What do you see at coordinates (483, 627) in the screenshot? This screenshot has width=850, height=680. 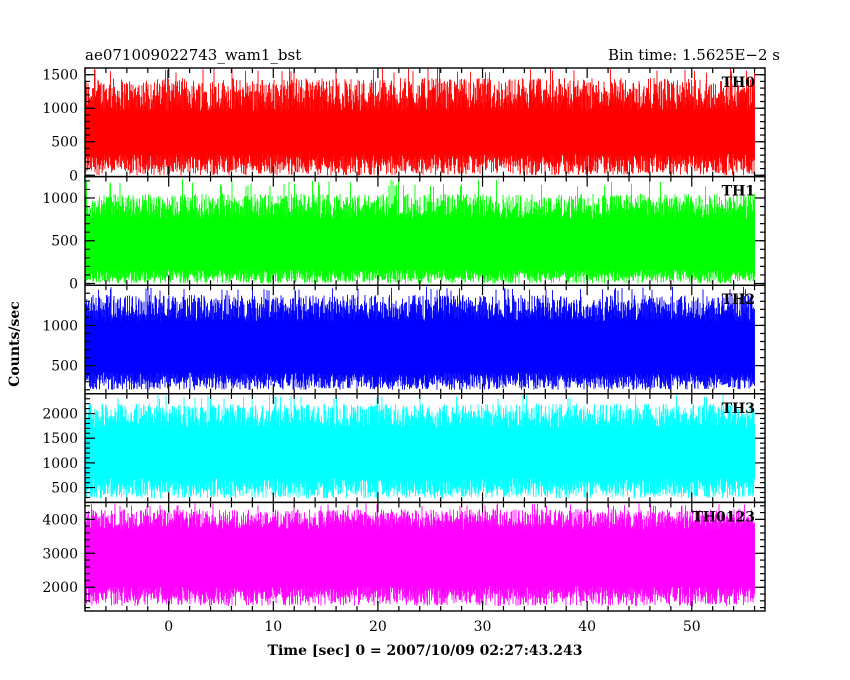 I see `x-tick-label: 30` at bounding box center [483, 627].